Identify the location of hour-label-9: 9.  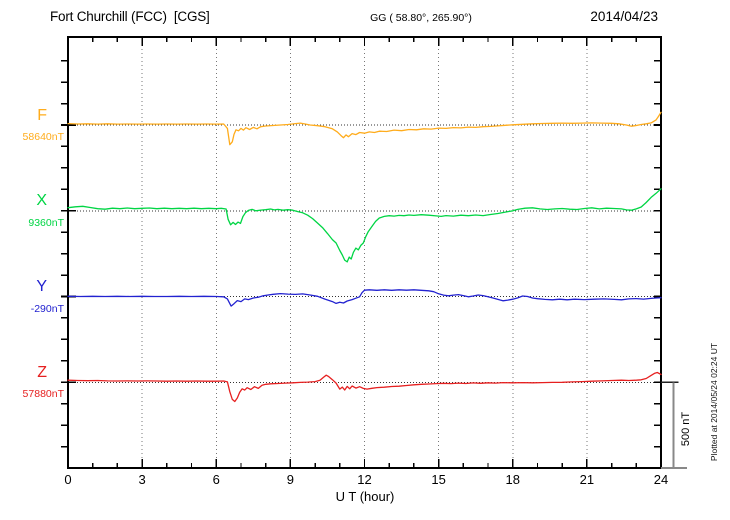
(290, 479).